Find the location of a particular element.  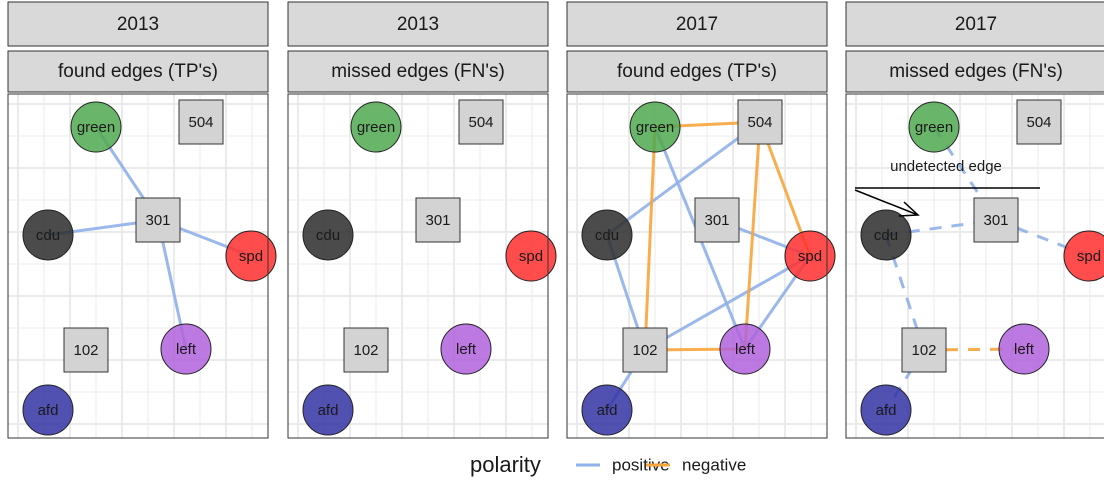

annotation-arrow is located at coordinates (886, 202).